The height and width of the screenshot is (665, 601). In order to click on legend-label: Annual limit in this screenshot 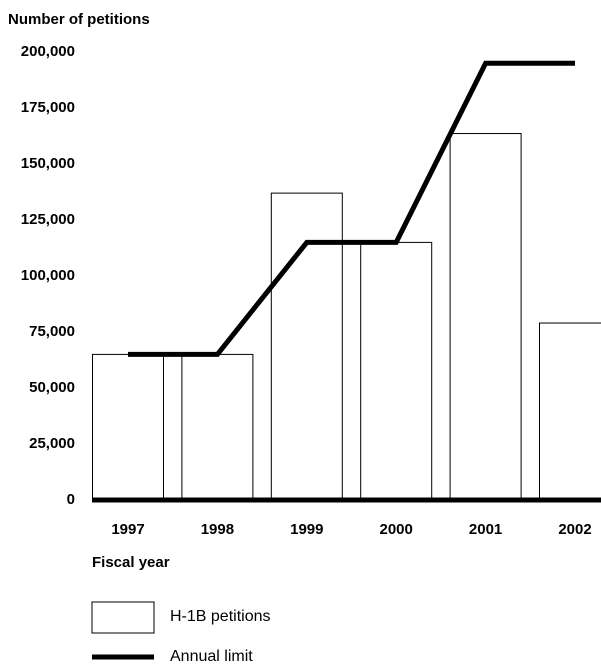, I will do `click(211, 656)`.